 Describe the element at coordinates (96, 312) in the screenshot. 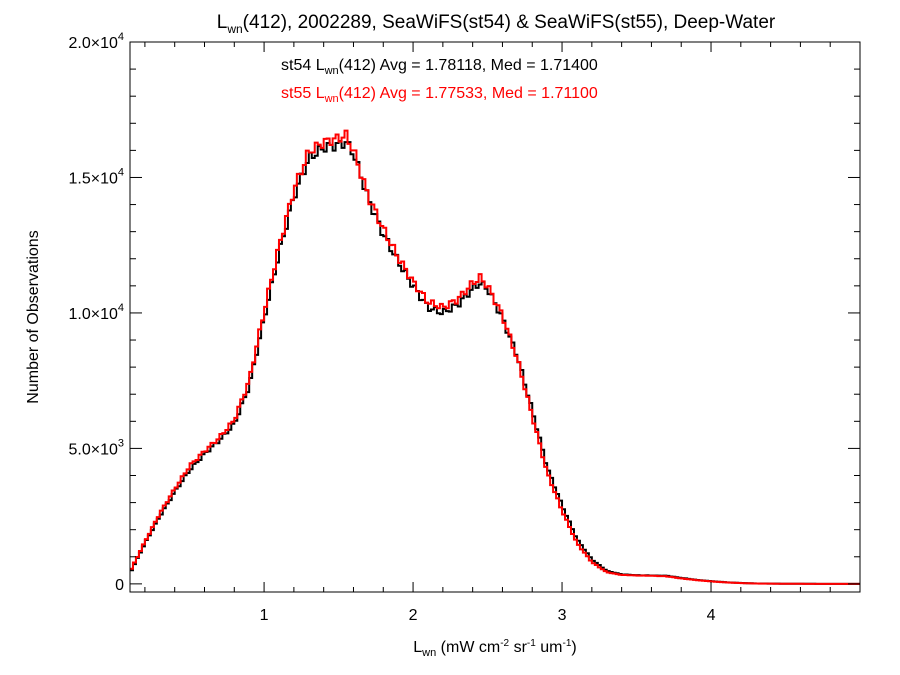

I see `y-tick-label: 1.0×10⁴` at that location.